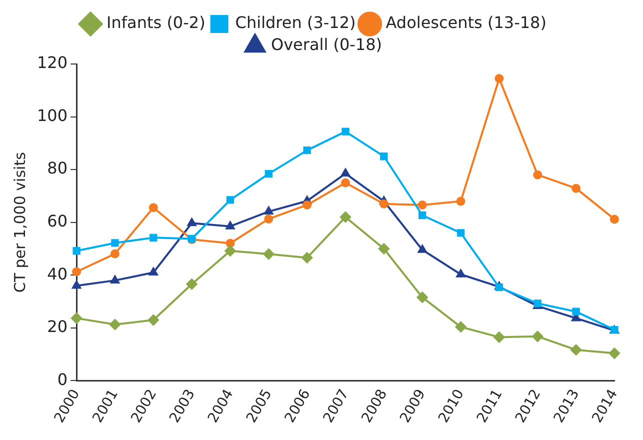  What do you see at coordinates (52, 115) in the screenshot?
I see `y-tick-label: 100` at bounding box center [52, 115].